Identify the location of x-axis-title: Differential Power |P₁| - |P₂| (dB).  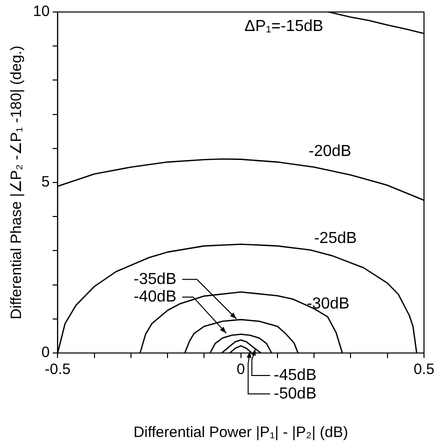
(241, 433).